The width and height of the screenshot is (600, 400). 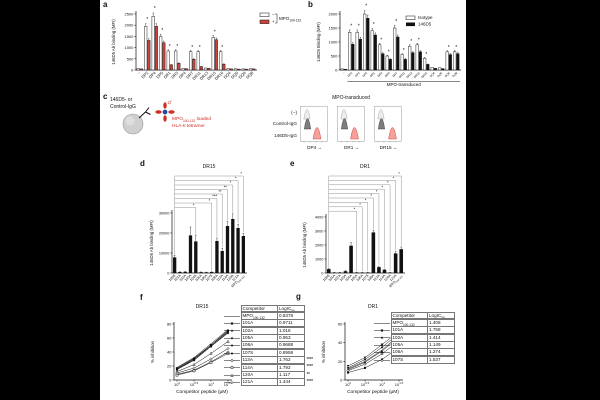 I want to click on table-cell: 1.444, so click(x=291, y=382).